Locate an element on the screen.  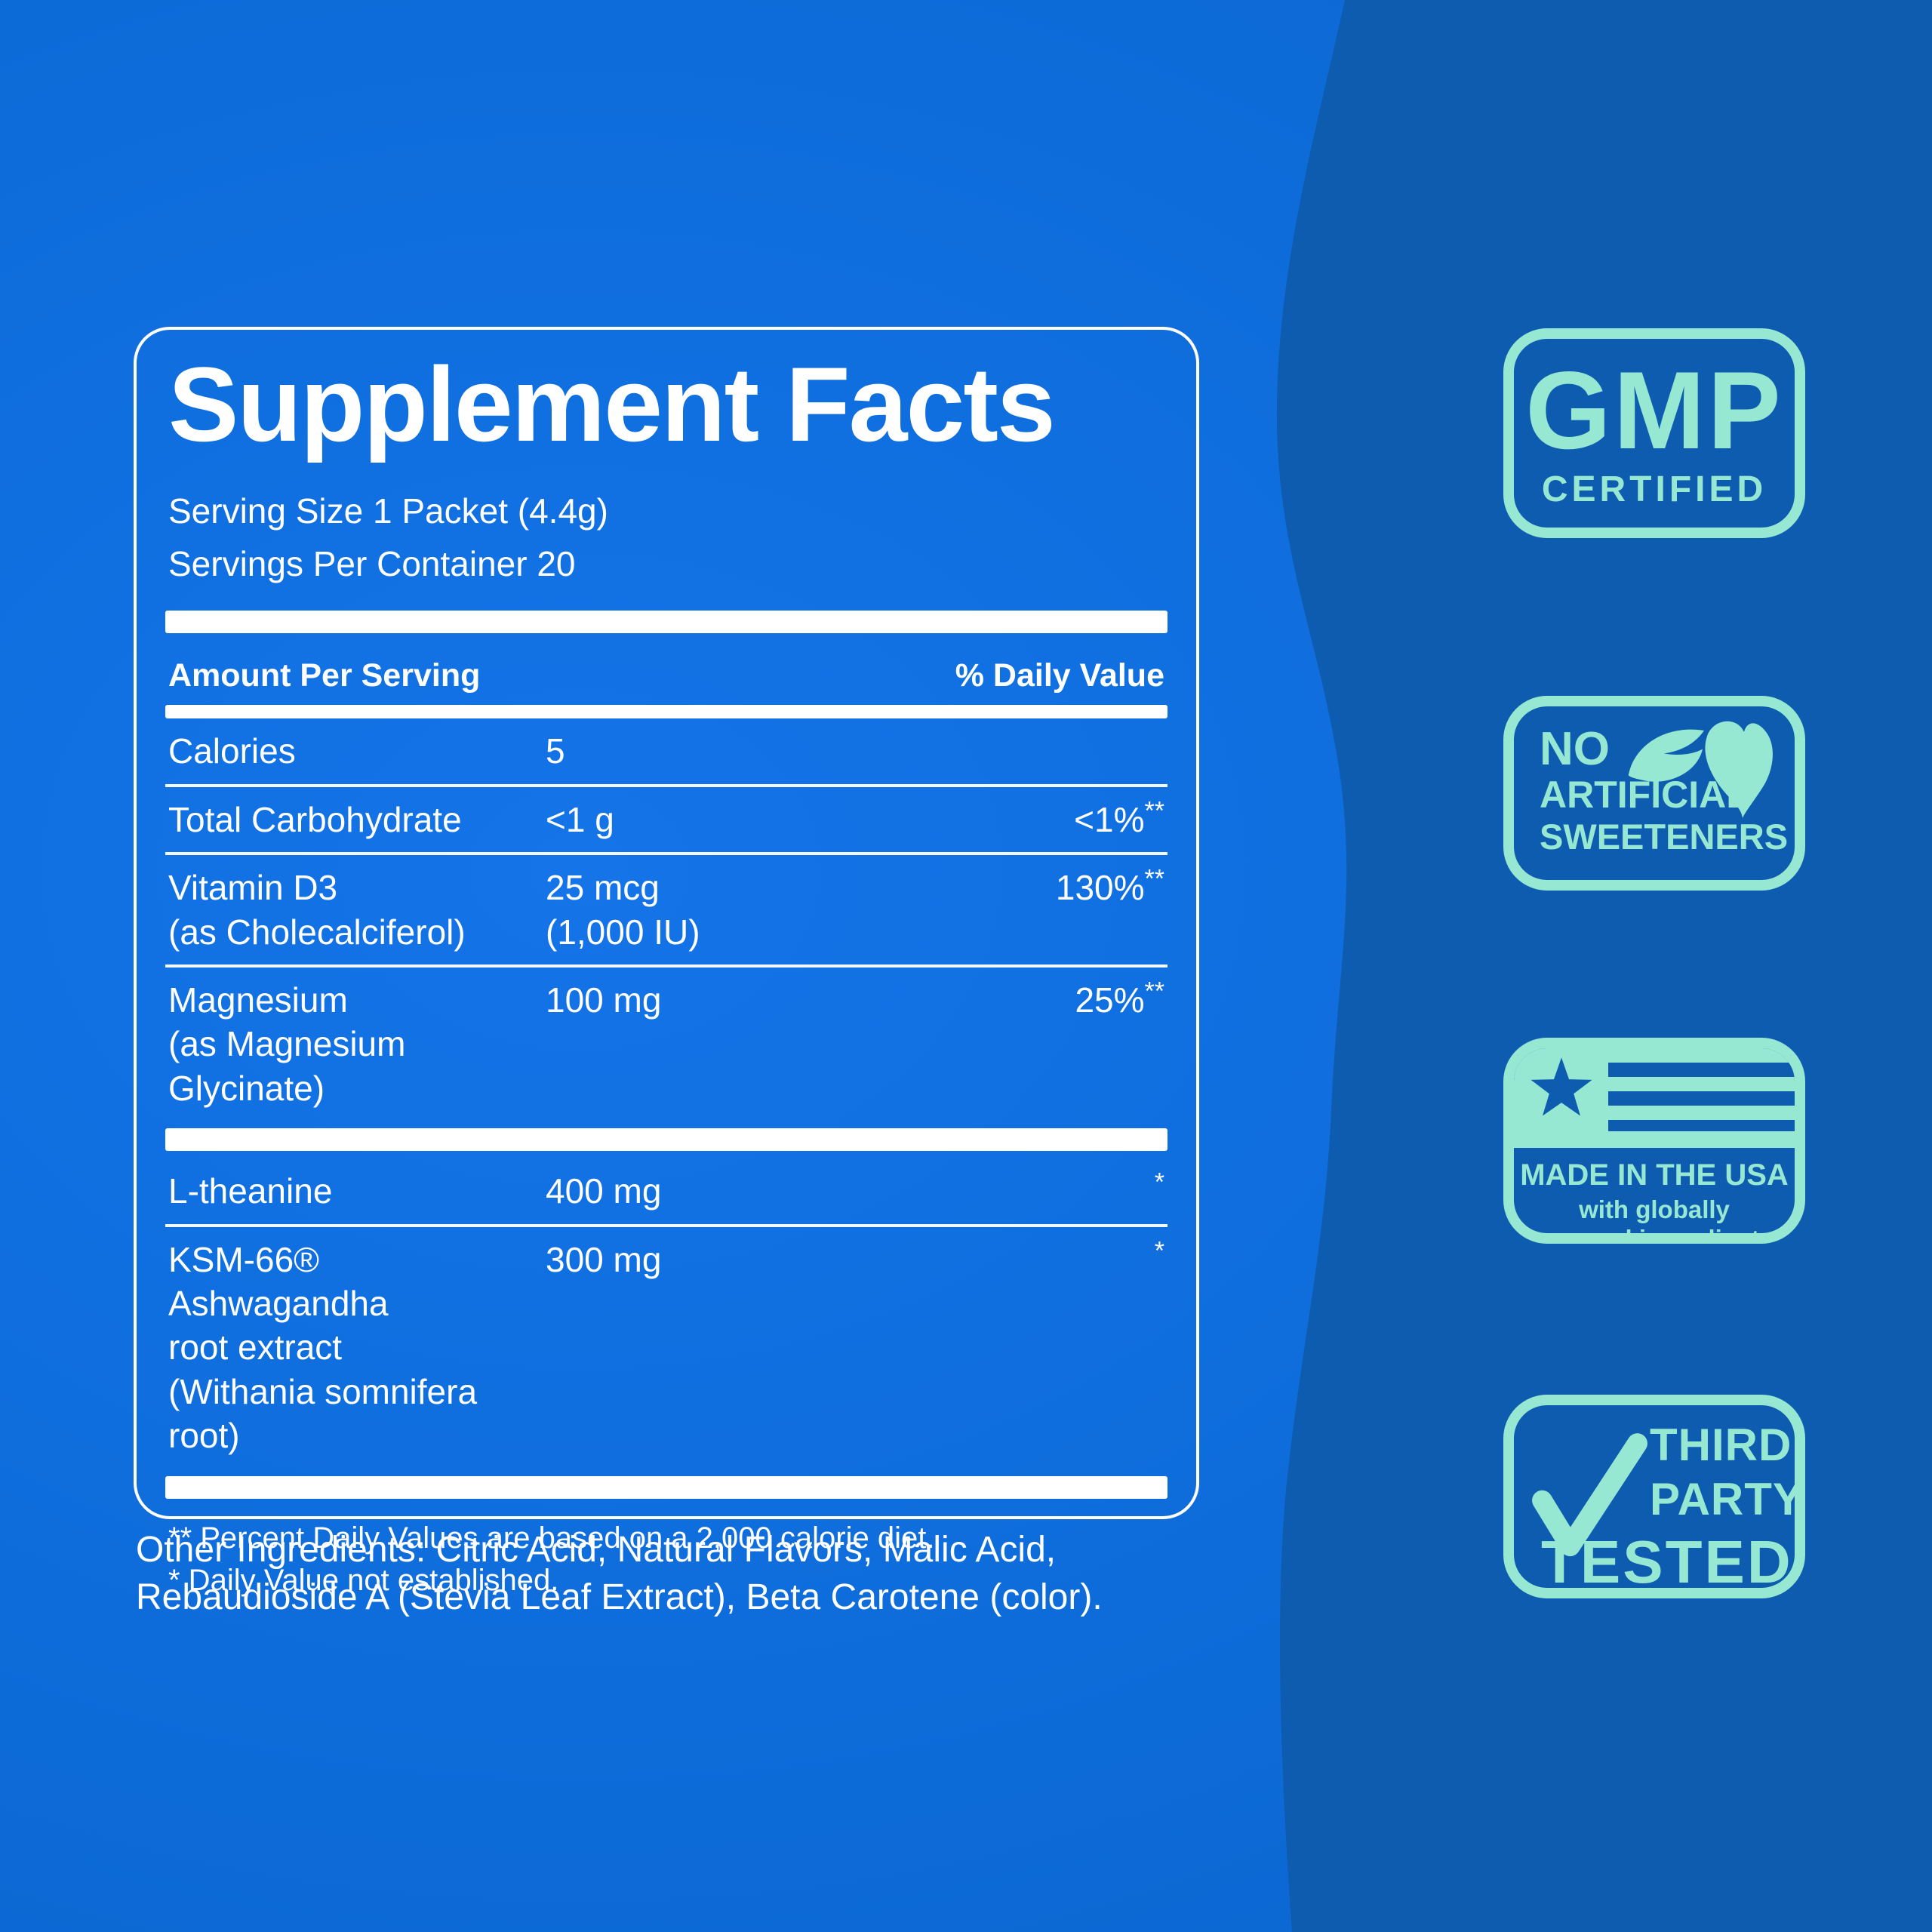
table-row: L-theanine 400 mg * is located at coordinates (666, 1190).